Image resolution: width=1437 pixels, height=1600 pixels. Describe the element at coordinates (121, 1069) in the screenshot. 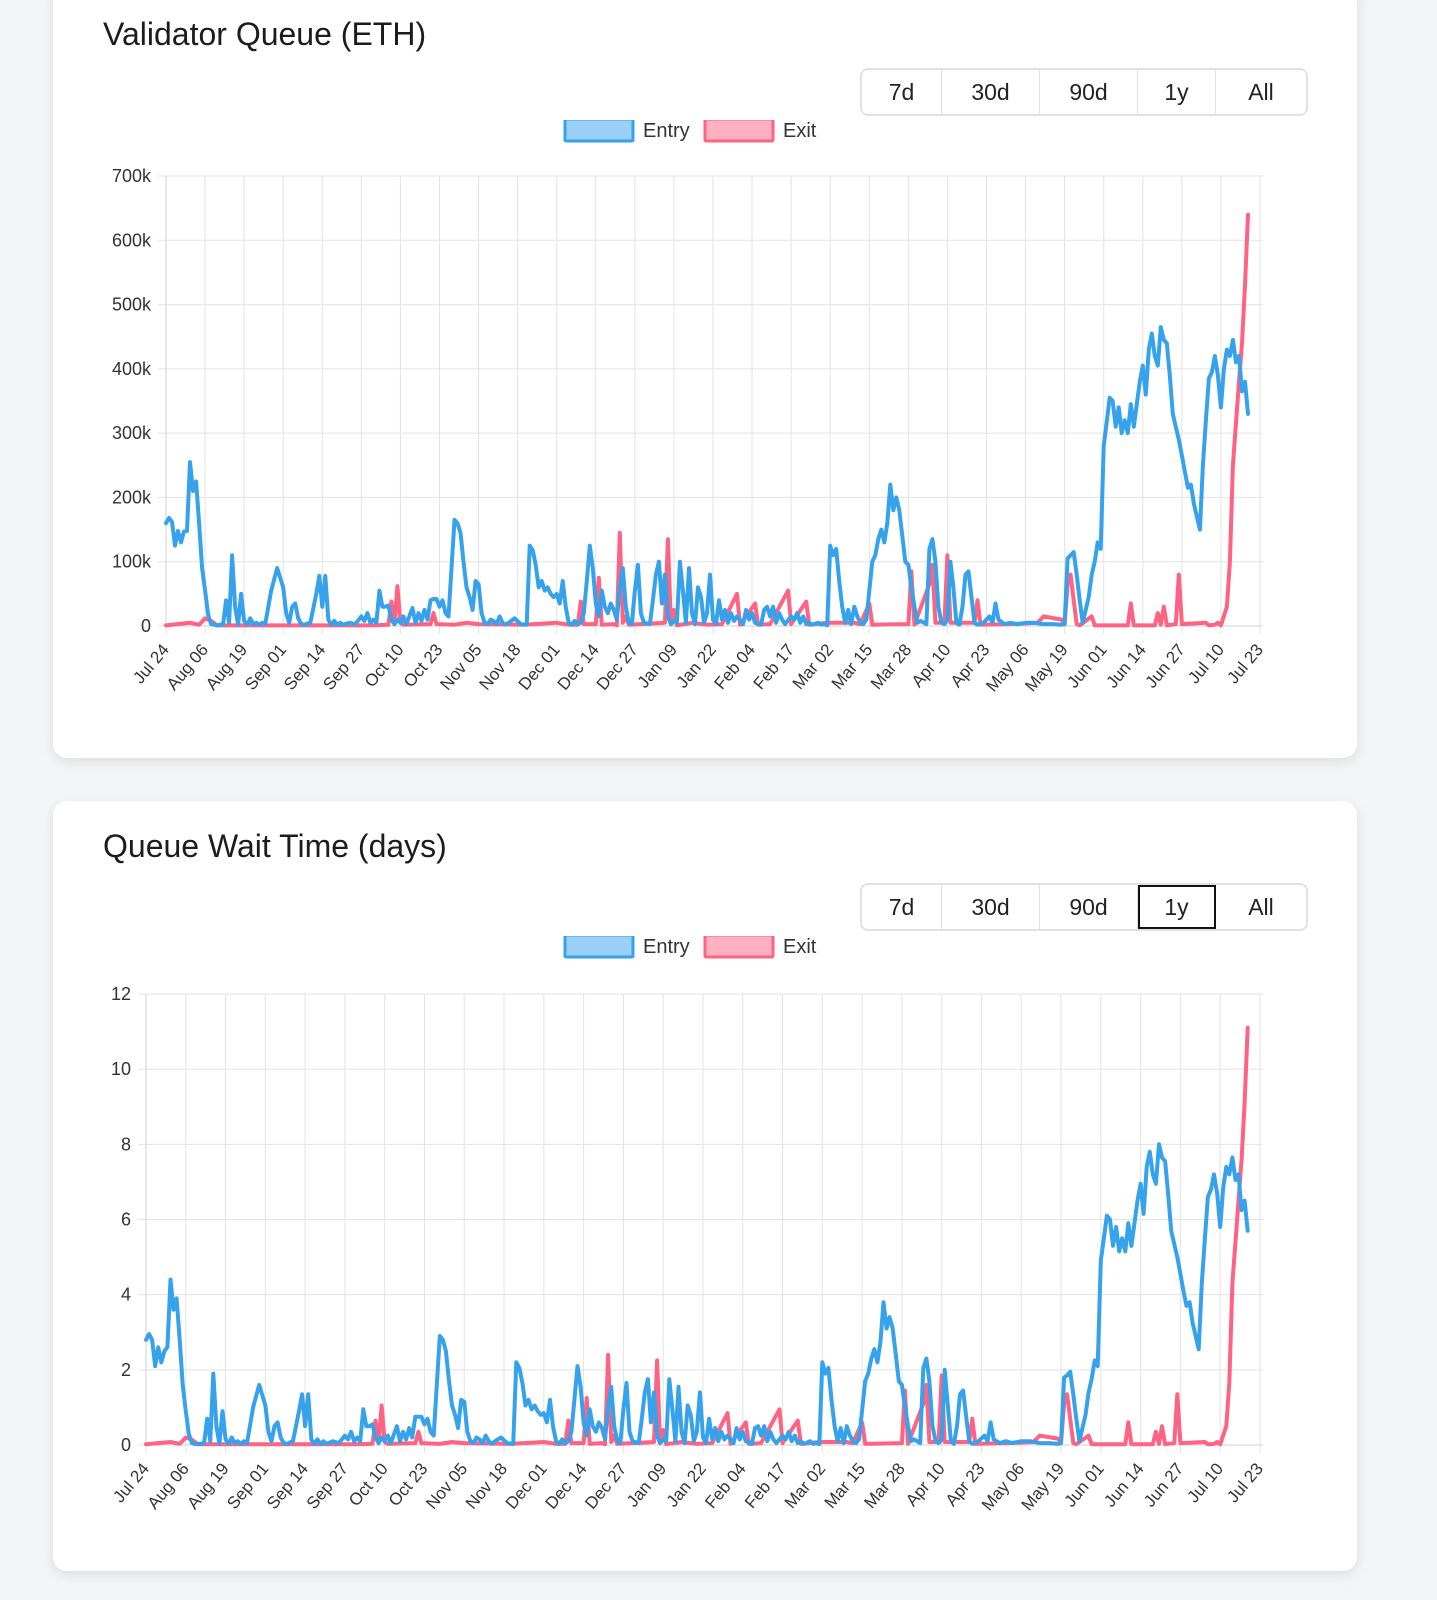

I see `y-tick-label: 10` at that location.